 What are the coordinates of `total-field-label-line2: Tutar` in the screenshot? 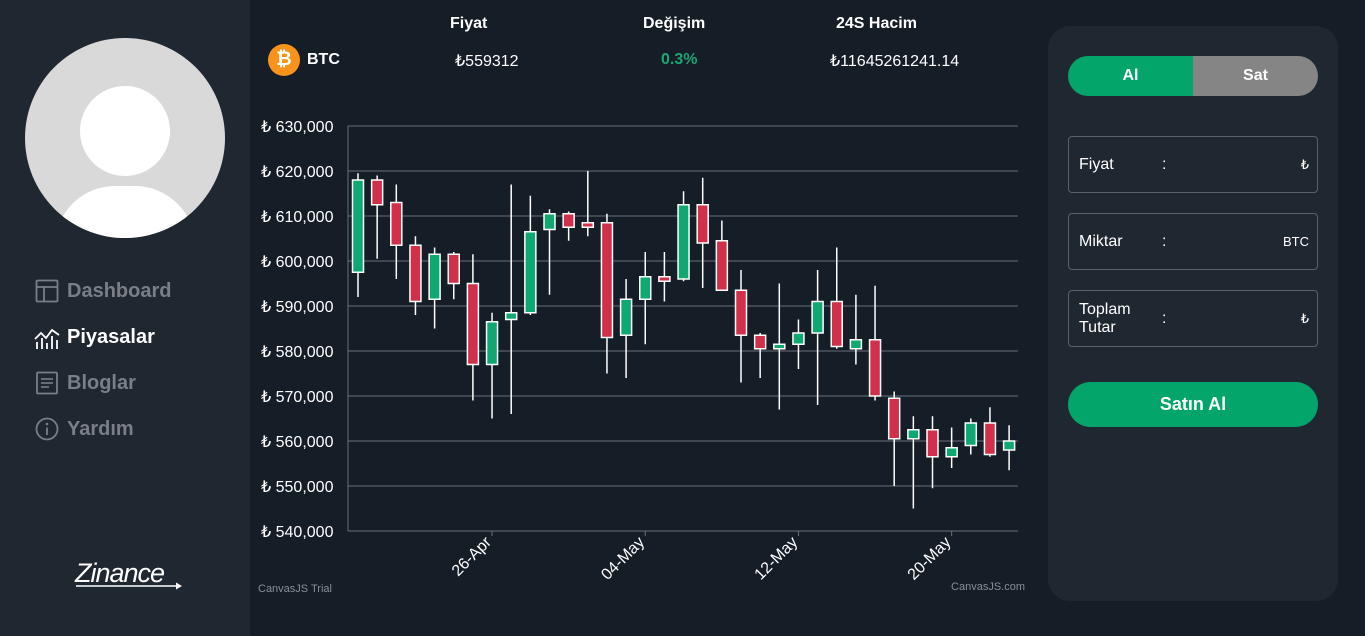 It's located at (1097, 327).